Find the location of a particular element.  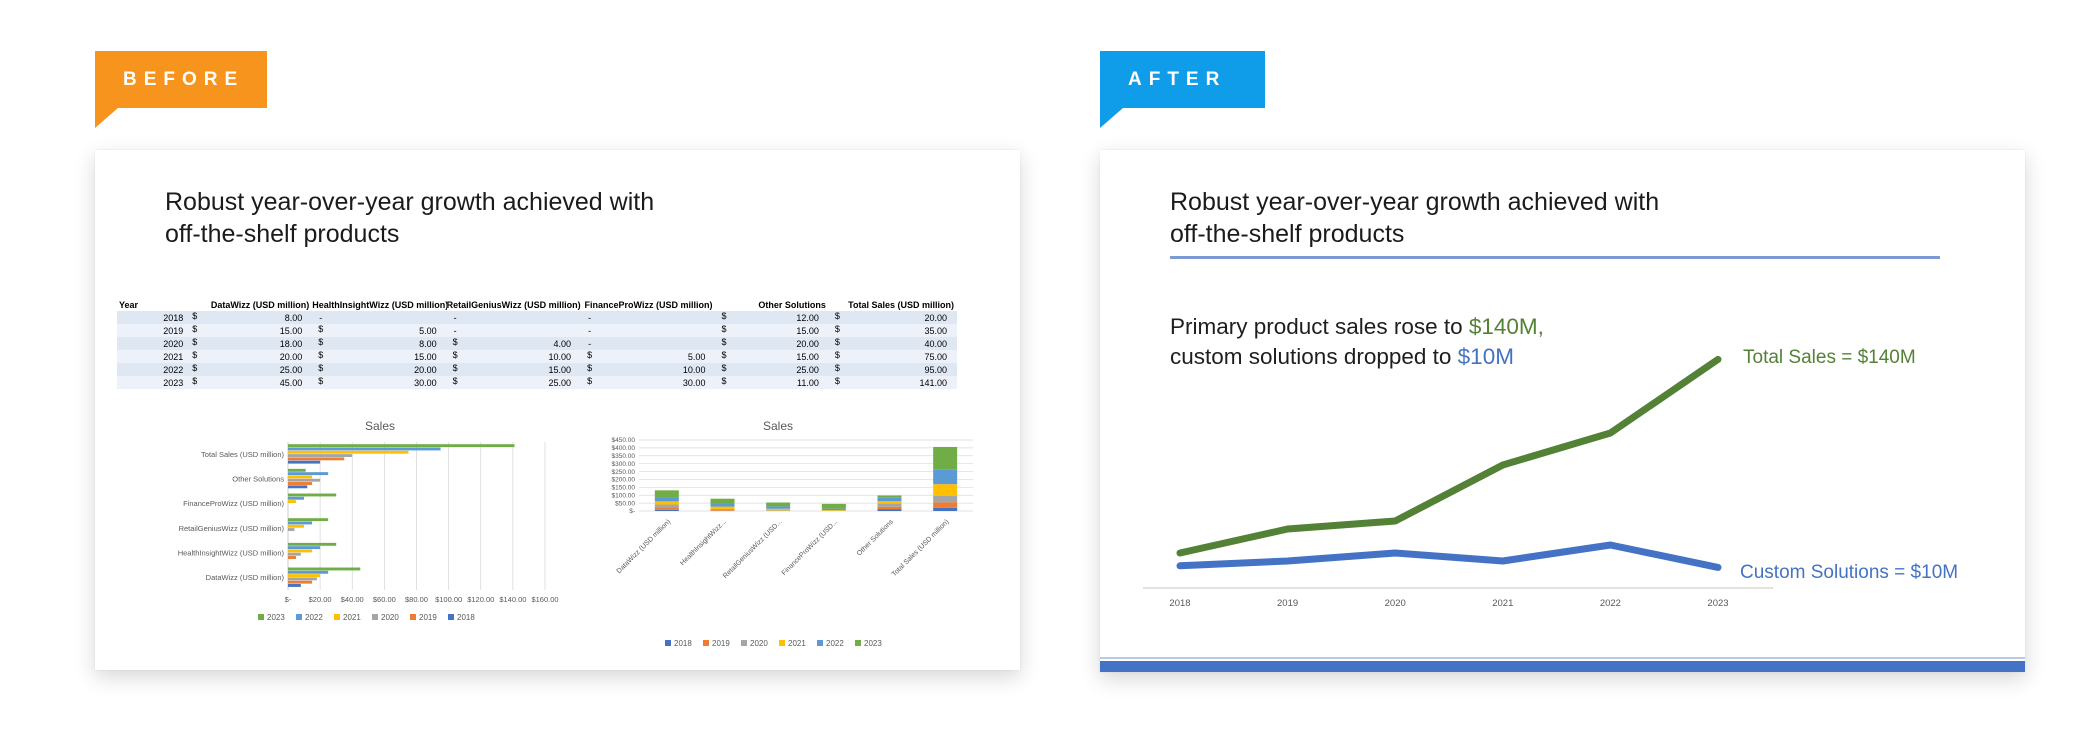

before-badge-label: BEFORE is located at coordinates (184, 79).